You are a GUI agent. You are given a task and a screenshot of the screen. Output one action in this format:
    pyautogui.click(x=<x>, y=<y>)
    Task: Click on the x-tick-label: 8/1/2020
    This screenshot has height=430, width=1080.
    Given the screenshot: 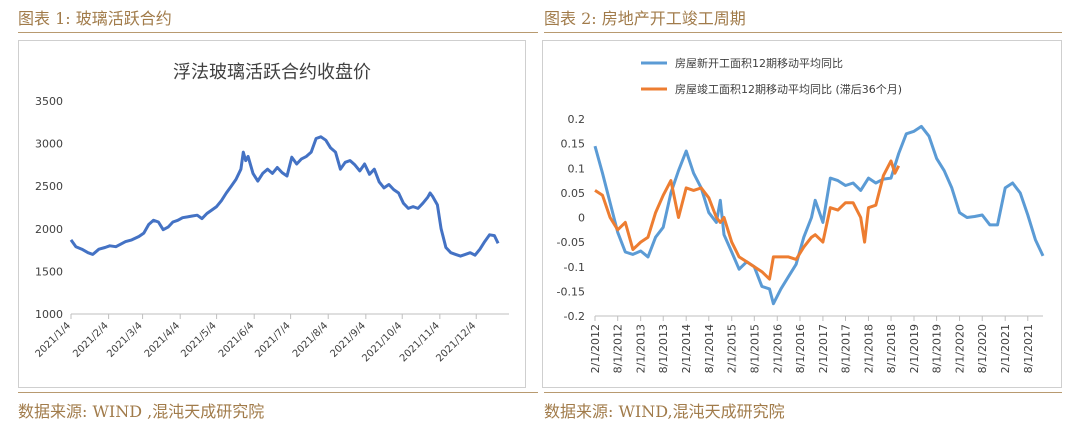 What is the action you would take?
    pyautogui.click(x=982, y=348)
    